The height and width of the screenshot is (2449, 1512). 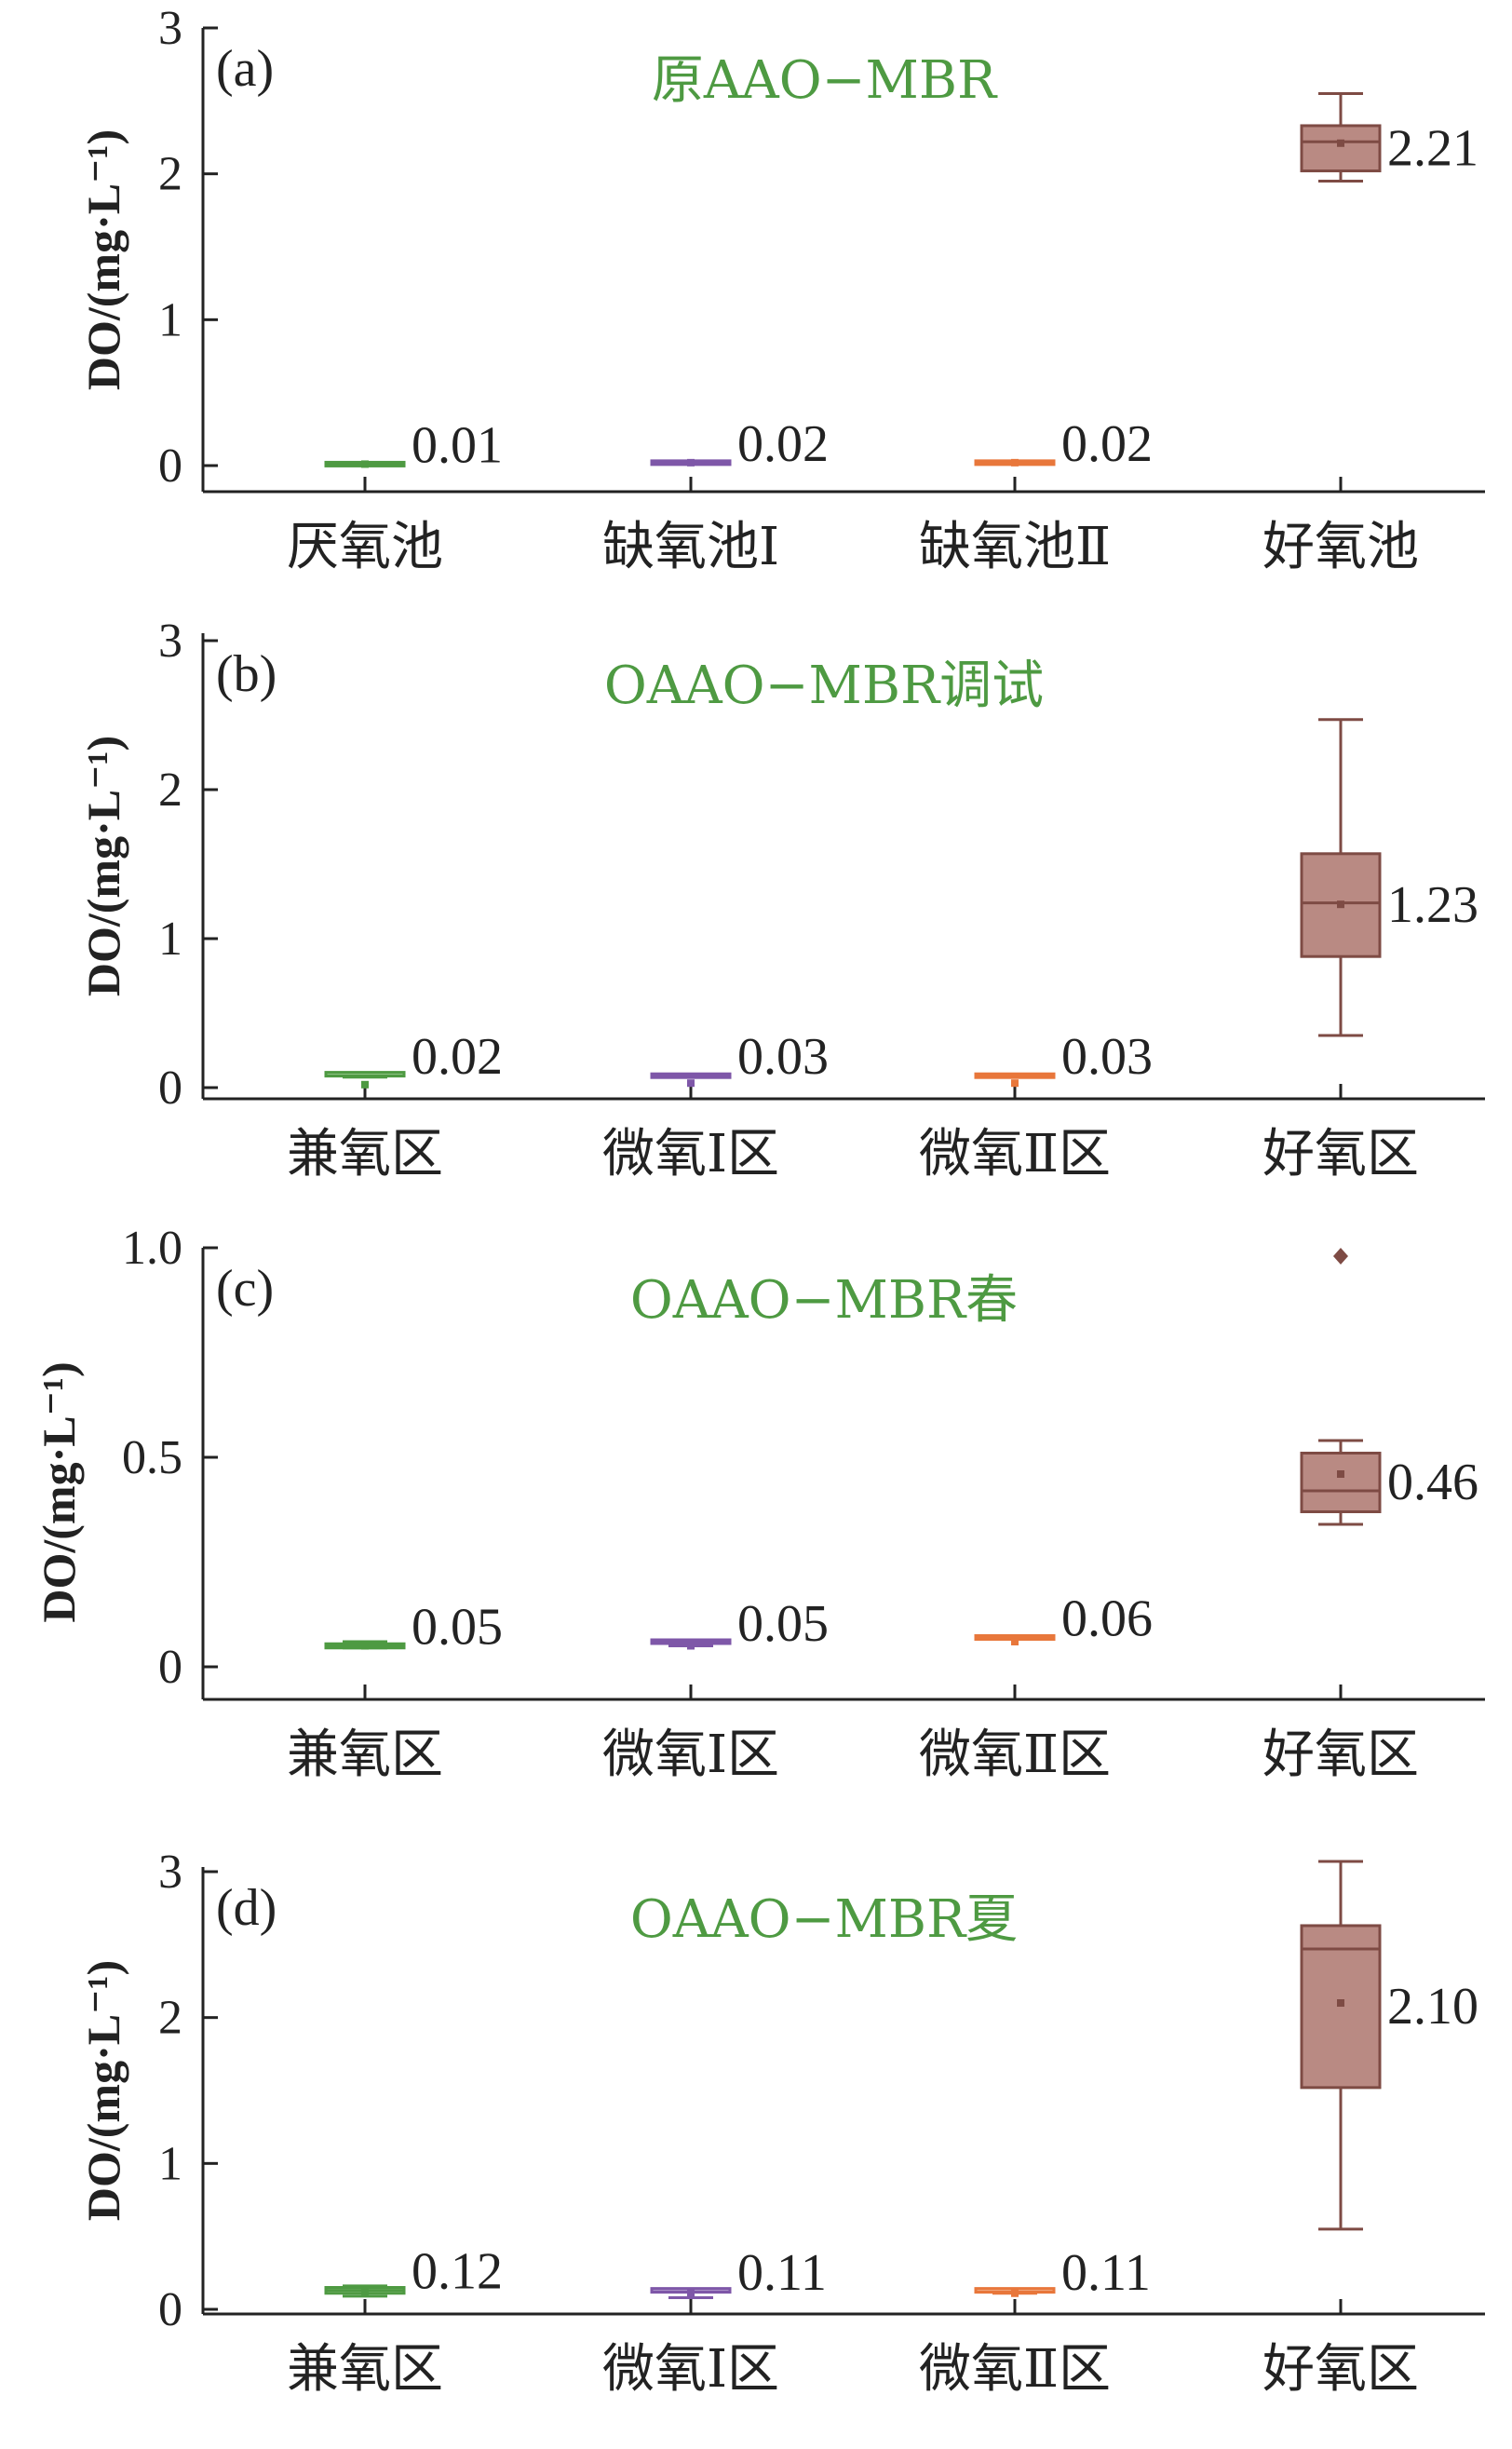 What do you see at coordinates (247, 674) in the screenshot?
I see `panel-label: (b)` at bounding box center [247, 674].